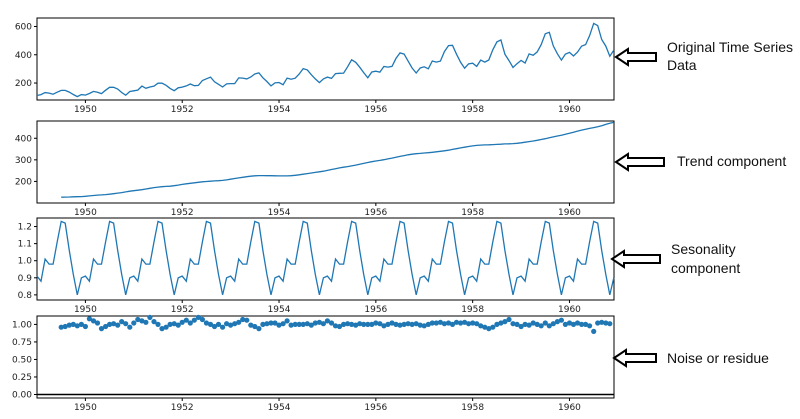  I want to click on annotation-seasonal: Sesonality component, so click(675, 258).